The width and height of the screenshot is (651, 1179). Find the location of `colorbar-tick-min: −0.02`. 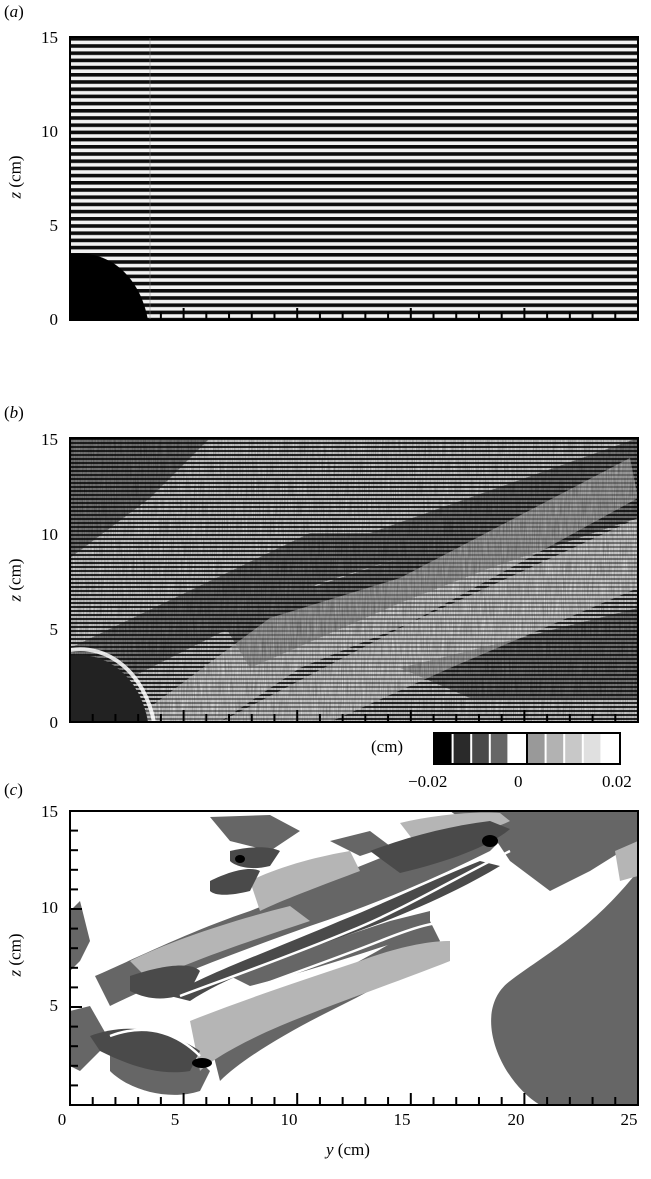

colorbar-tick-min: −0.02 is located at coordinates (428, 781).